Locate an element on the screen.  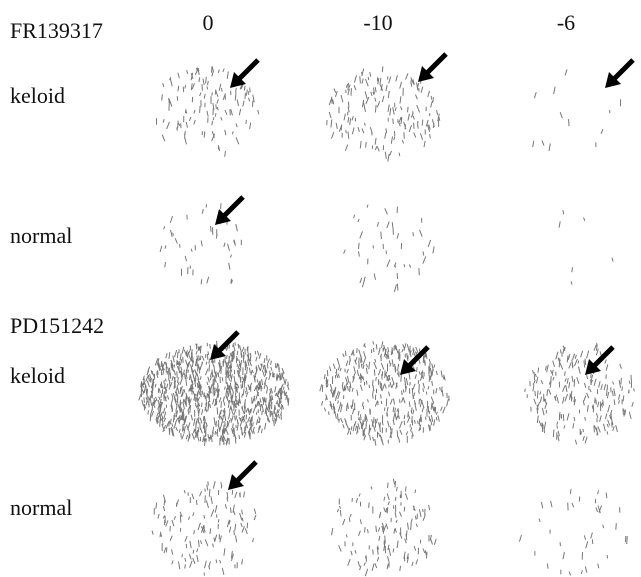
column-header: 0 is located at coordinates (208, 22).